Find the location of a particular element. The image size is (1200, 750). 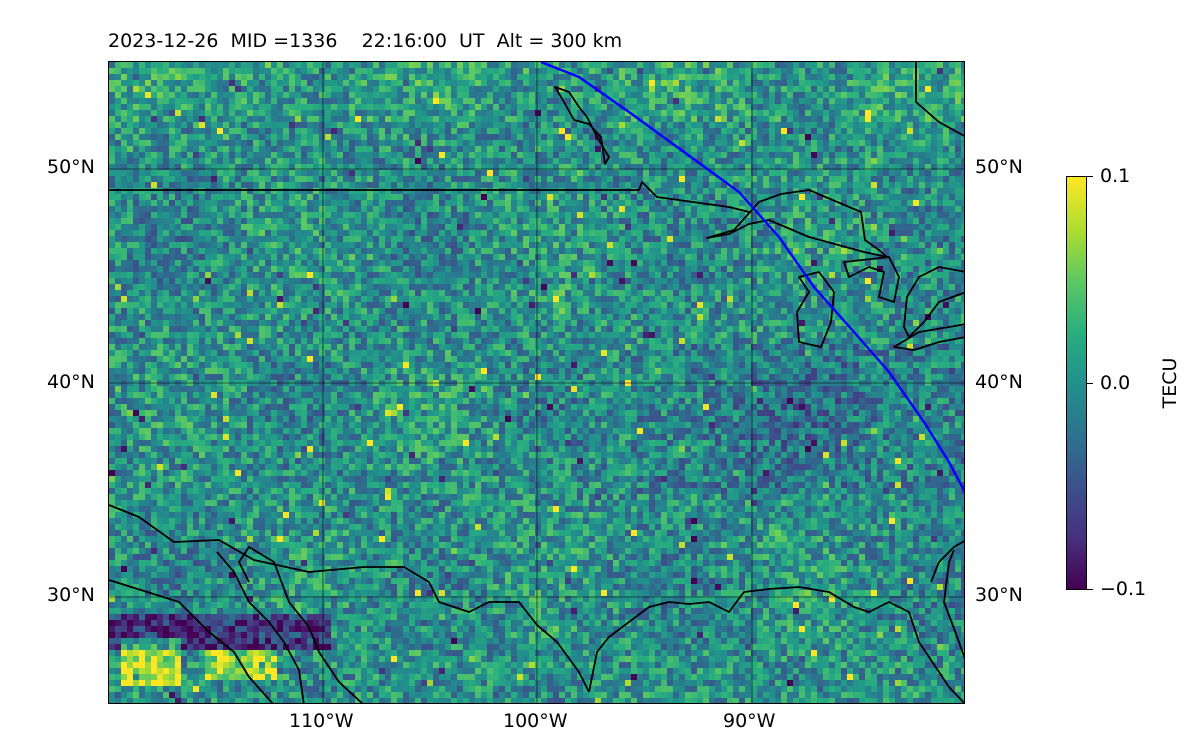

lon-label-90w: 90°W is located at coordinates (749, 721).